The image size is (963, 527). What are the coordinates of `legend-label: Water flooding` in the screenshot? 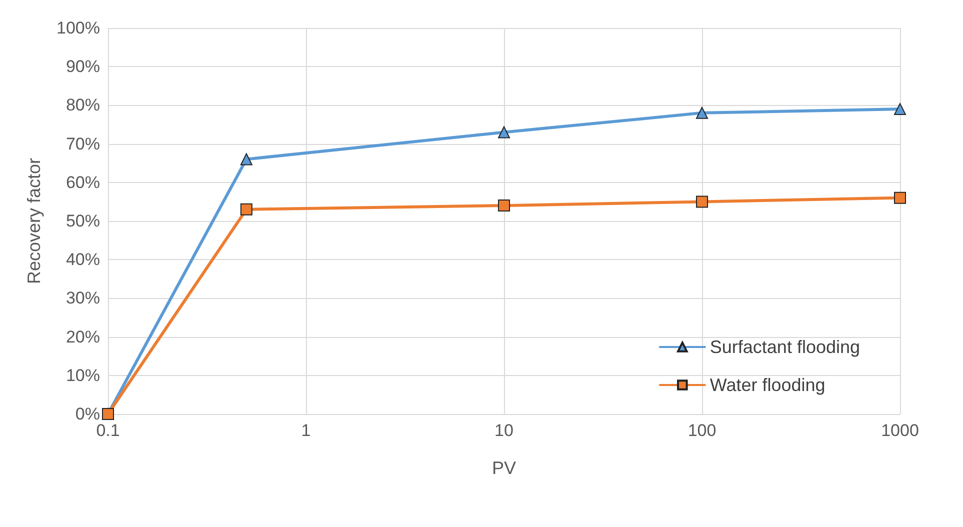 It's located at (768, 385).